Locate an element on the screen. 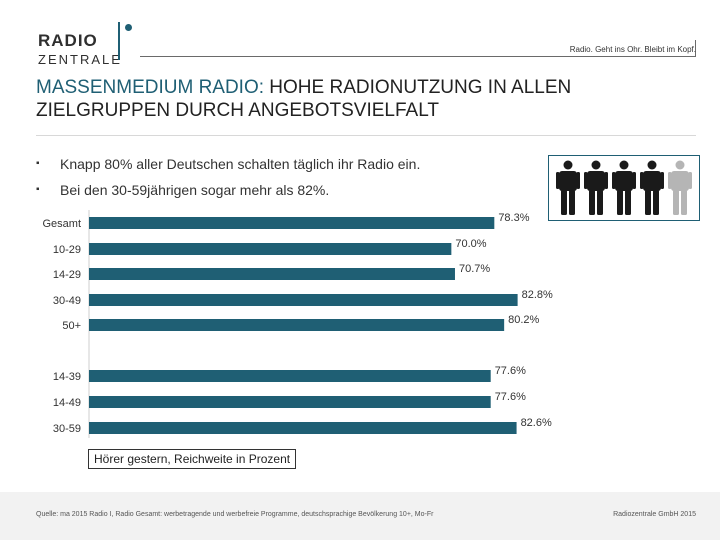 This screenshot has width=720, height=540. title-accent: MASSENMEDIUM RADIO: is located at coordinates (150, 87).